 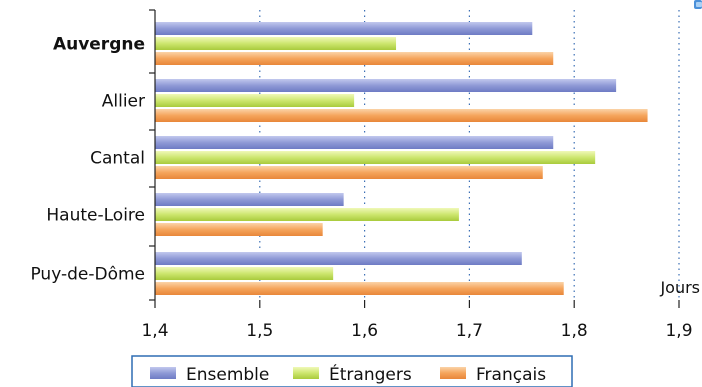 I want to click on legend-box, so click(x=352, y=371).